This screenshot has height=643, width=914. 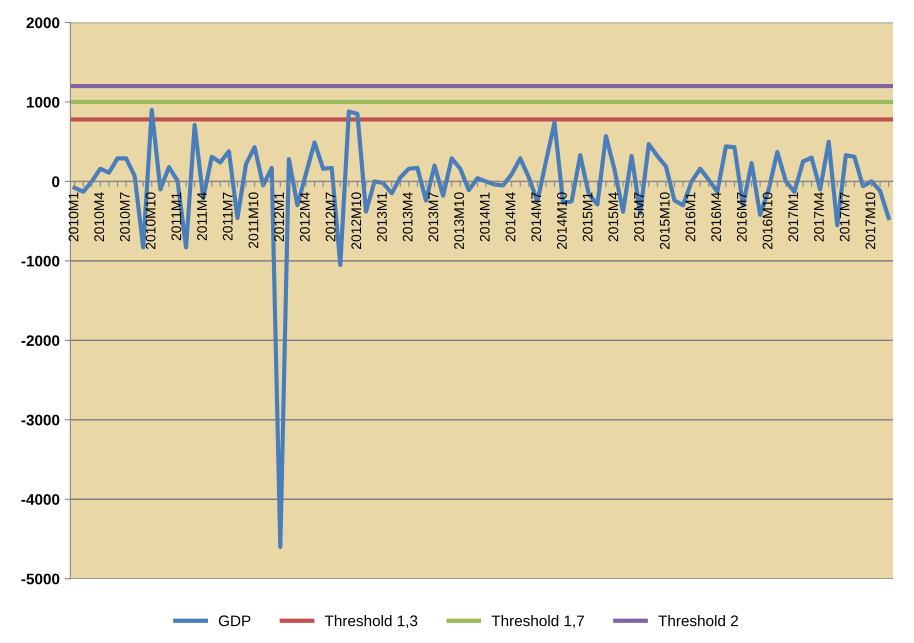 I want to click on x-tick-label: 2010M10, so click(x=151, y=221).